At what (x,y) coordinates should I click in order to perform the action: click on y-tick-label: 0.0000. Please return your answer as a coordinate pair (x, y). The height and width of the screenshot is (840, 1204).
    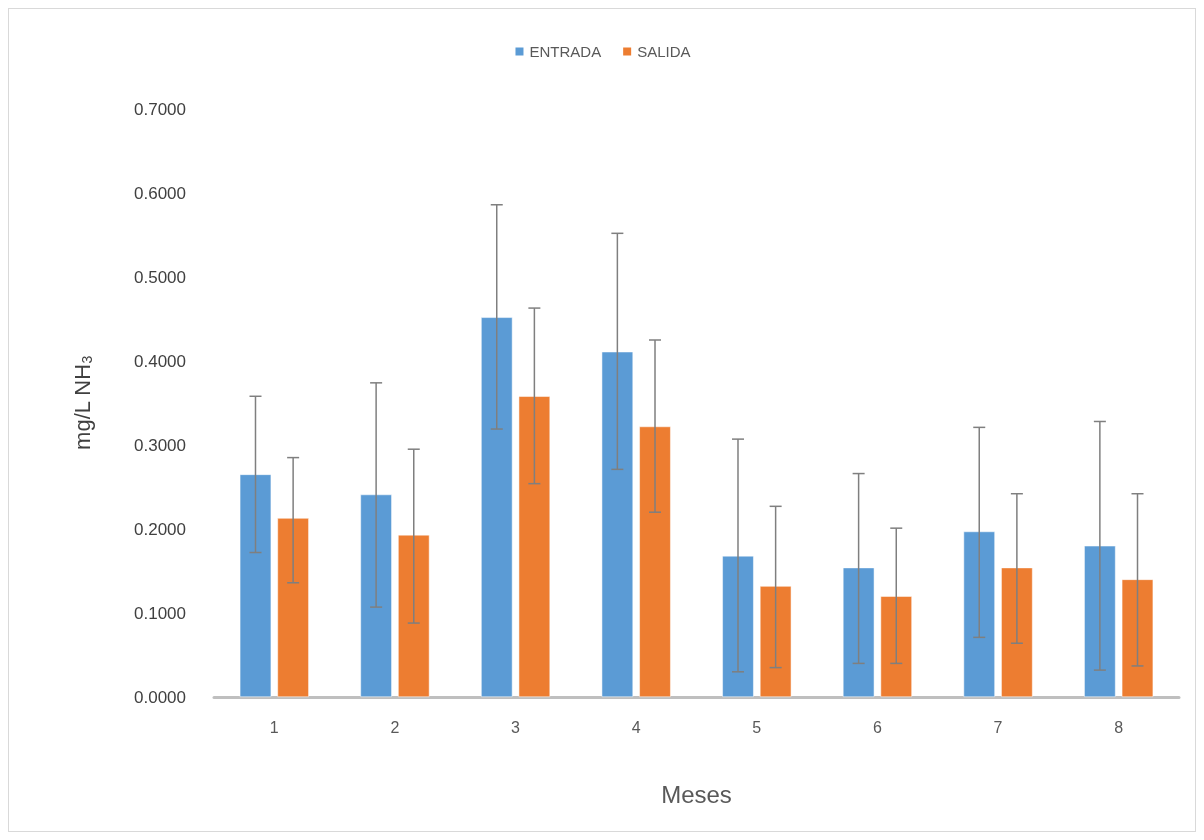
    Looking at the image, I should click on (160, 697).